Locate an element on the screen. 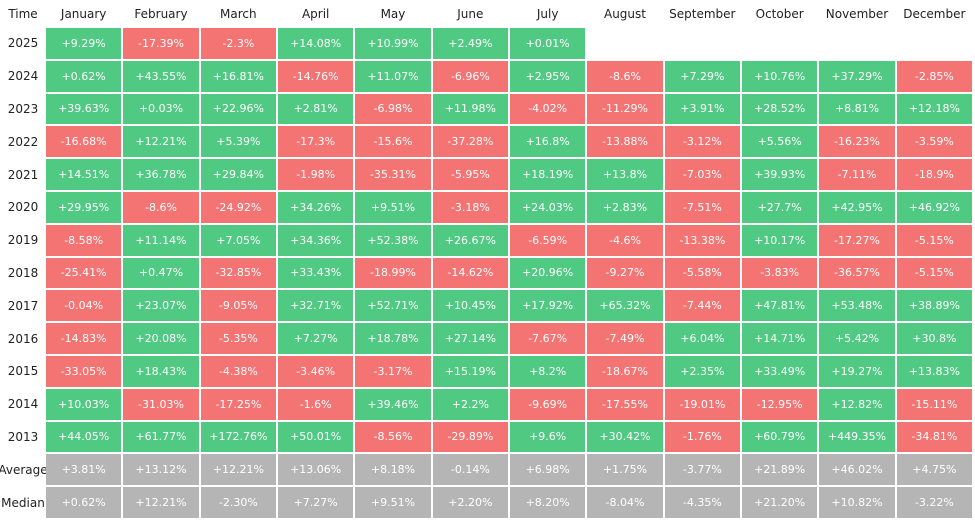 Image resolution: width=975 pixels, height=520 pixels. return-cell: +12.82% is located at coordinates (857, 404).